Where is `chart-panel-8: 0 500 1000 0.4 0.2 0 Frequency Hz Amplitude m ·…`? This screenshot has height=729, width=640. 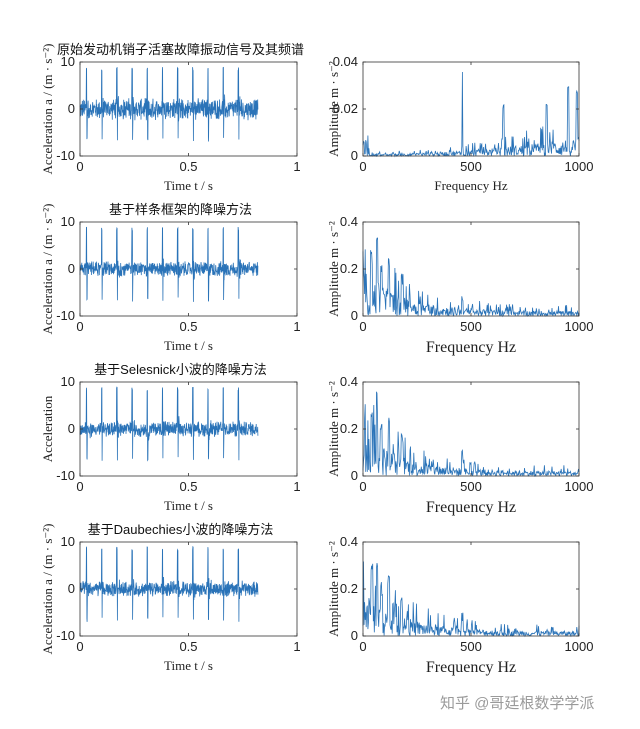 chart-panel-8: 0 500 1000 0.4 0.2 0 Frequency Hz Amplitude m ·… is located at coordinates (459, 605).